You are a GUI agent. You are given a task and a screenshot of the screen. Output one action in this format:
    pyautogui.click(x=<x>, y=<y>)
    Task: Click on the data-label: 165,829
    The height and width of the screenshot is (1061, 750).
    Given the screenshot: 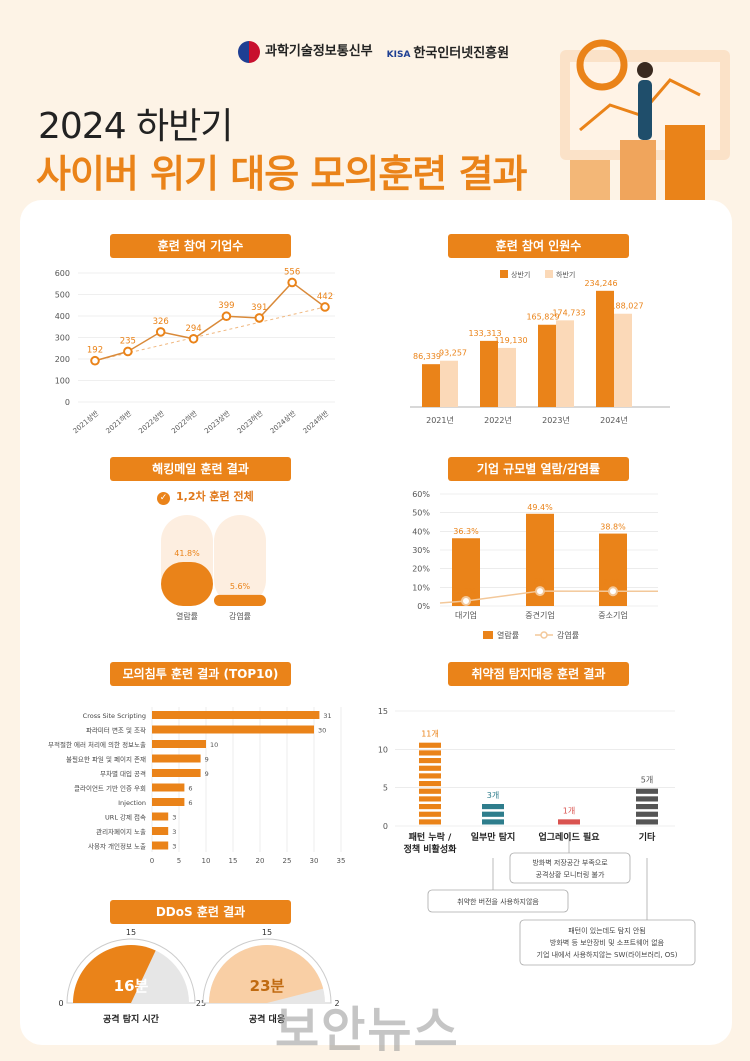 What is the action you would take?
    pyautogui.click(x=542, y=317)
    